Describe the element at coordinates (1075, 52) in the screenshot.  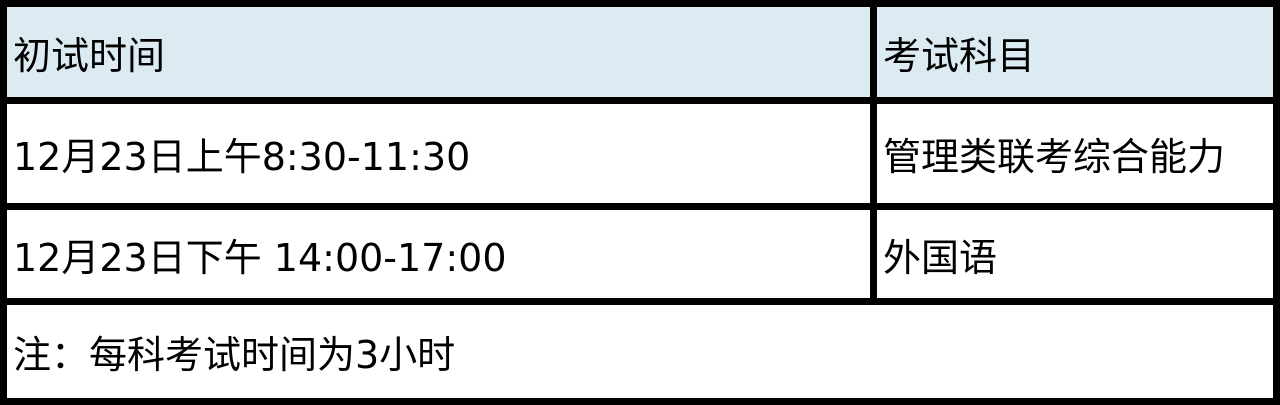
I see `header-cell-subject: 考试科目` at that location.